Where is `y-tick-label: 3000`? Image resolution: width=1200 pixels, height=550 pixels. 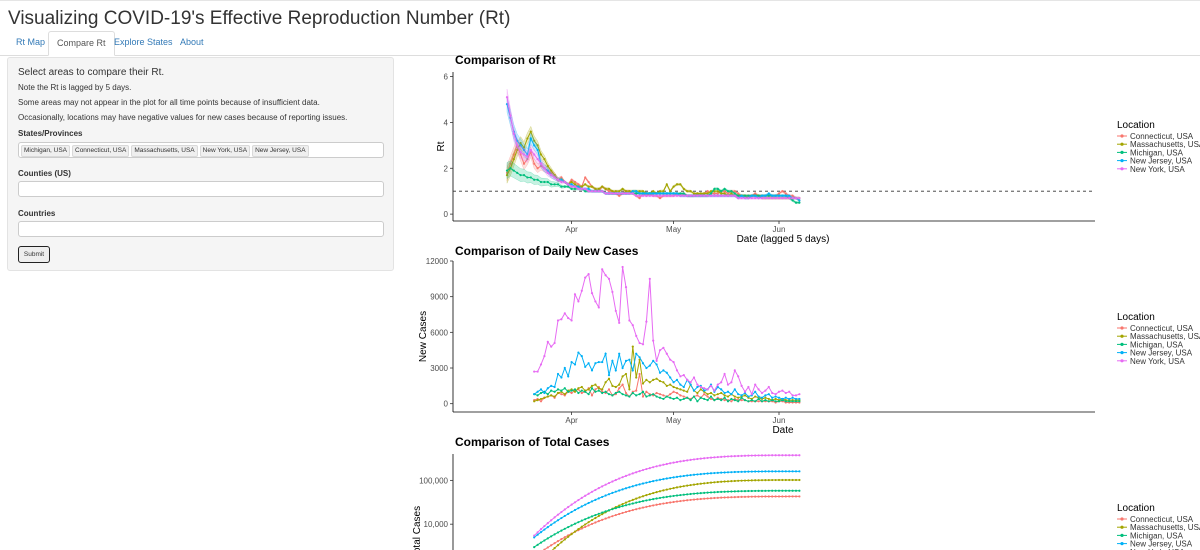
y-tick-label: 3000 is located at coordinates (439, 368).